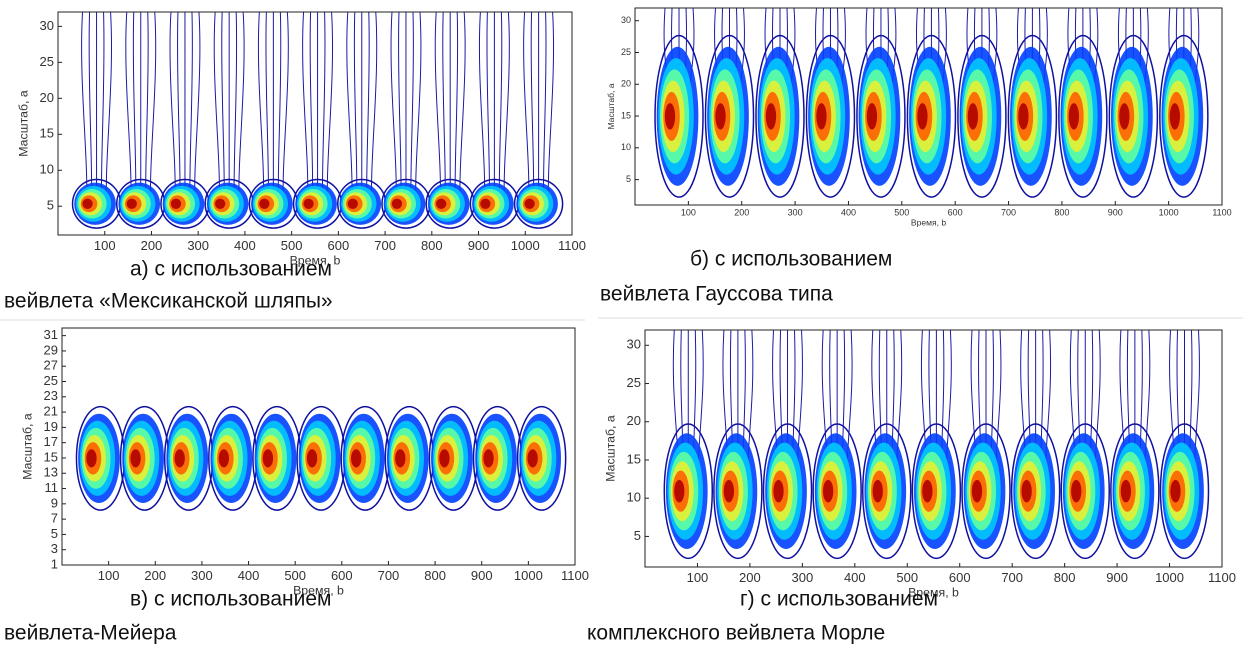  Describe the element at coordinates (54, 563) in the screenshot. I see `y-tick-label: 1` at that location.